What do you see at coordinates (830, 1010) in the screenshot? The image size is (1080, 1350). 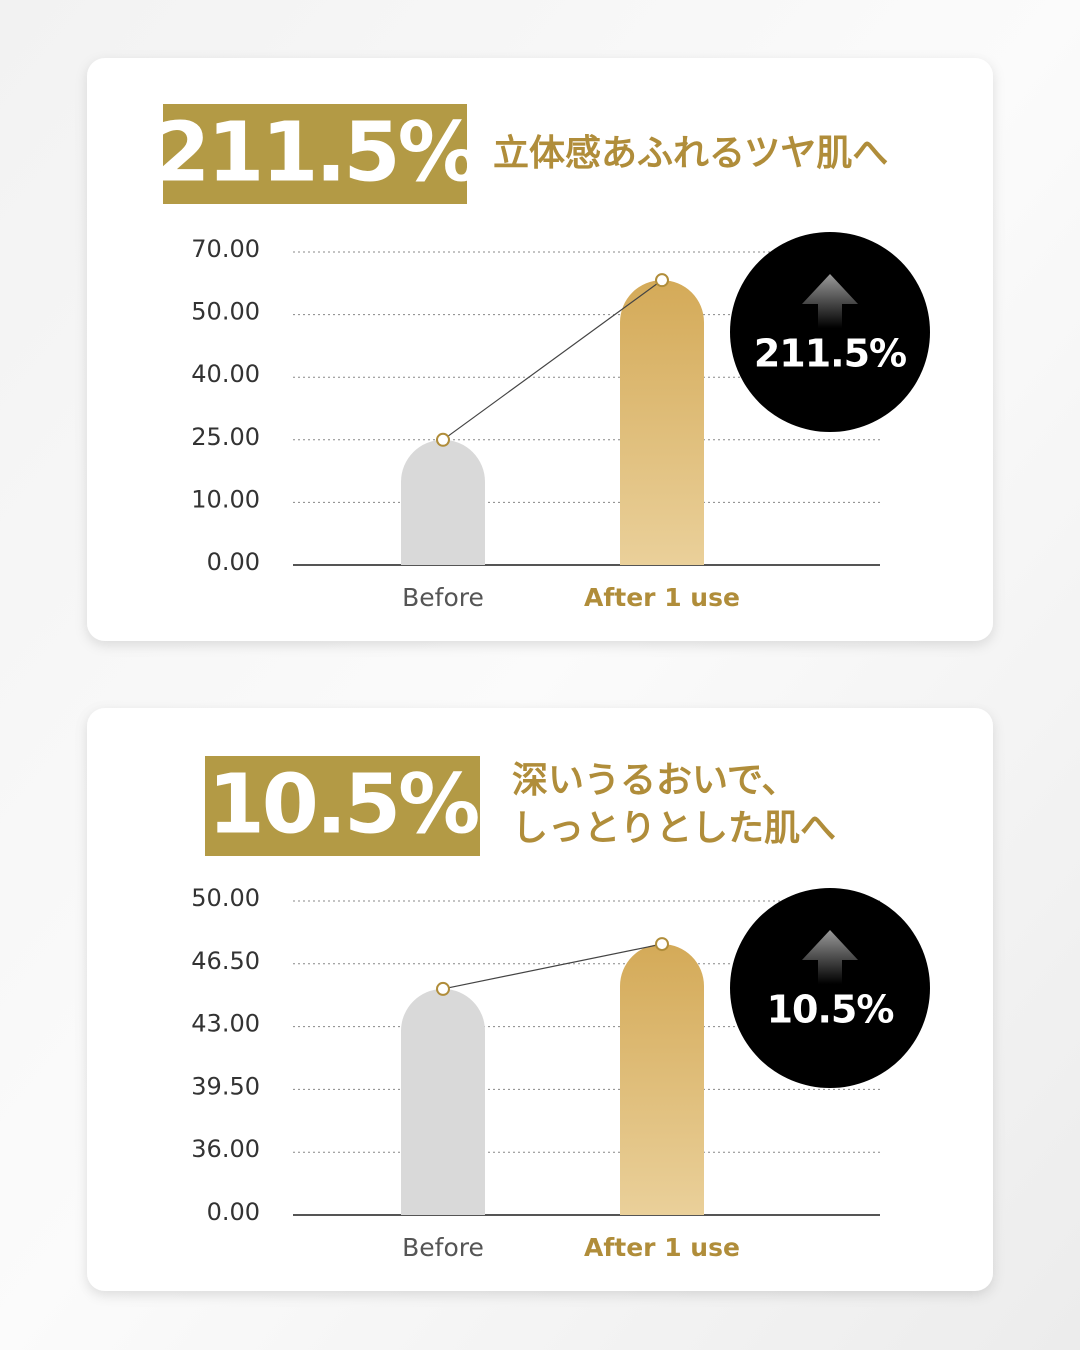 I see `callout-label: 10.5%` at bounding box center [830, 1010].